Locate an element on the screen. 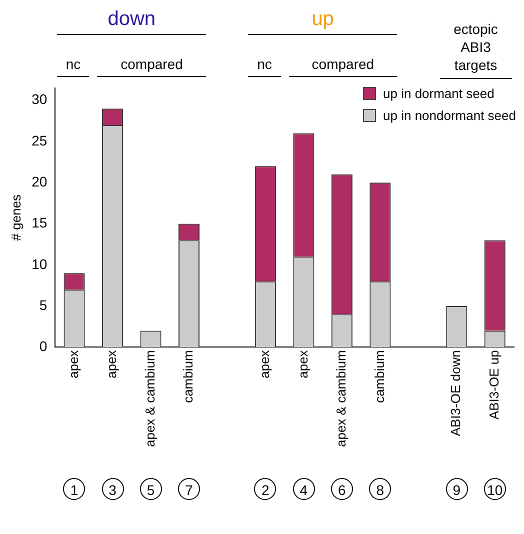 The height and width of the screenshot is (534, 524). text: 1 is located at coordinates (74, 489).